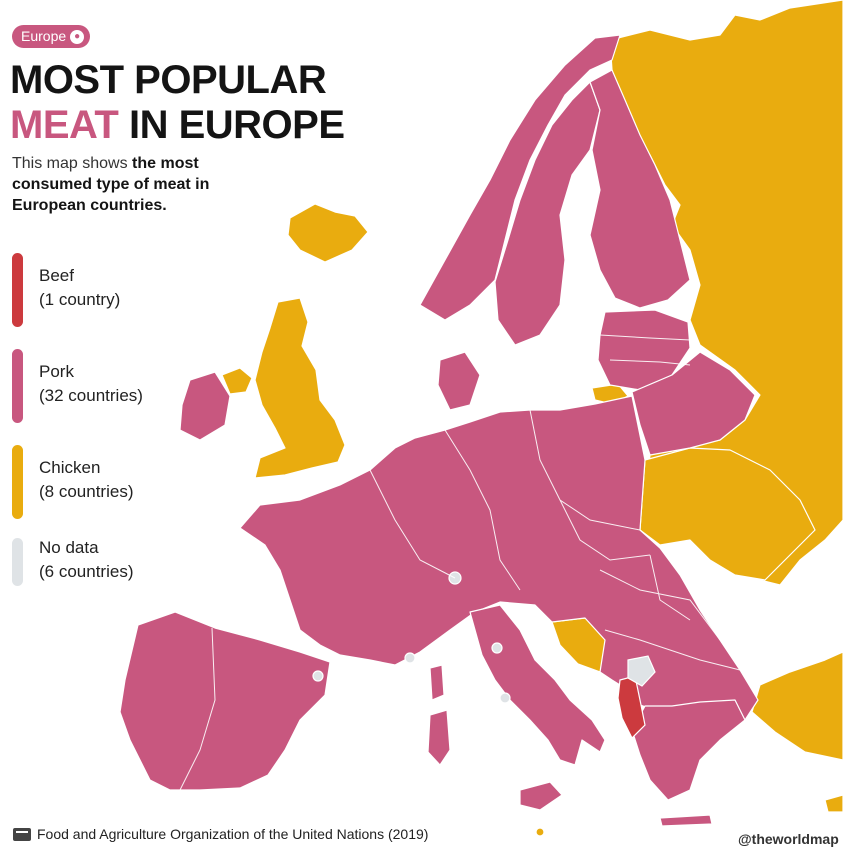 This screenshot has height=847, width=843. Describe the element at coordinates (328, 233) in the screenshot. I see `iceland` at that location.